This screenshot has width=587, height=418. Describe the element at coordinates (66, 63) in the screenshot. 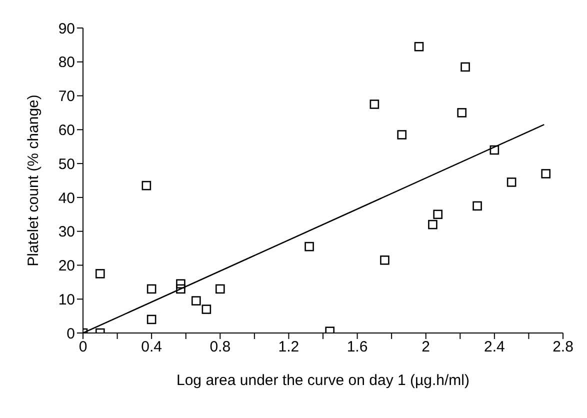

I see `y-tick-label: 80` at that location.